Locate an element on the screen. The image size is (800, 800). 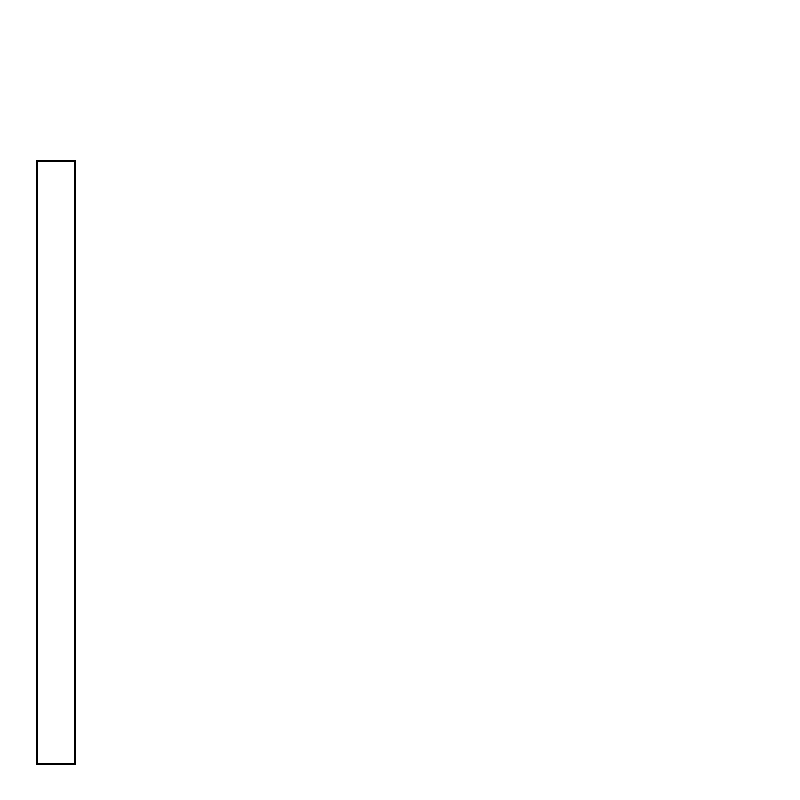
axis-ruler-bottom is located at coordinates (400, 773).